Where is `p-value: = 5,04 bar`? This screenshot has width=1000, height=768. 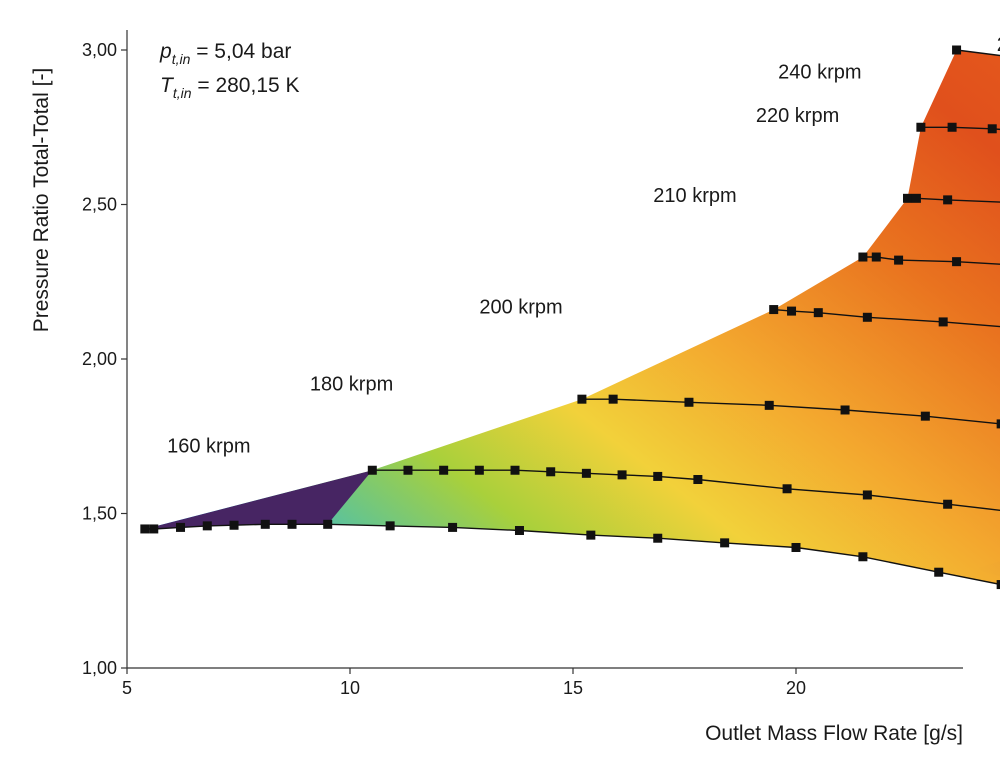 p-value: = 5,04 bar is located at coordinates (240, 51).